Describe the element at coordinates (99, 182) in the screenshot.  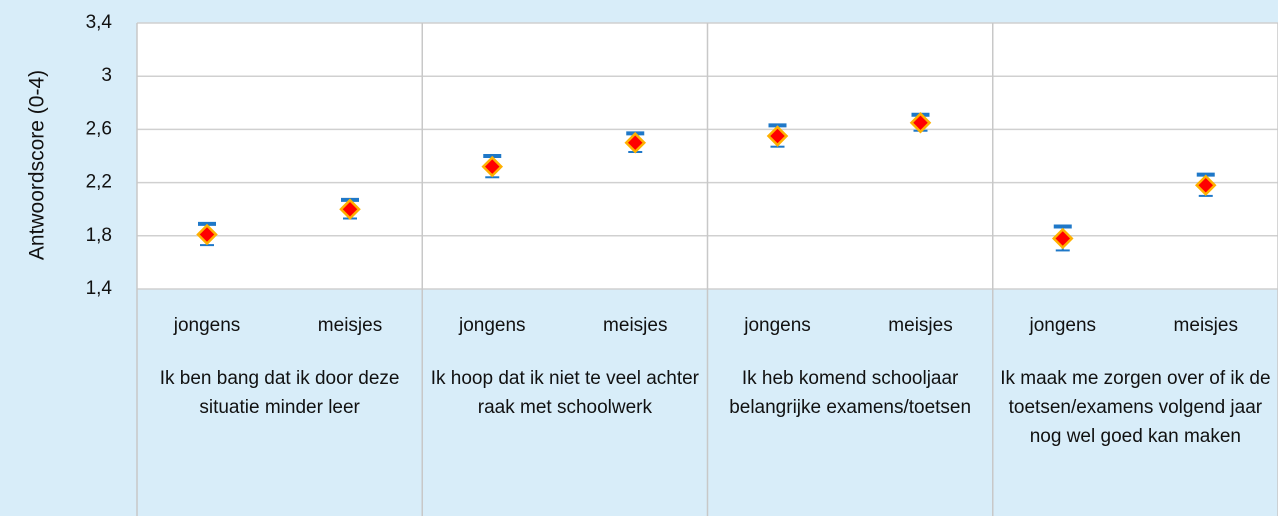
I see `y-tick-label: 2,2` at that location.